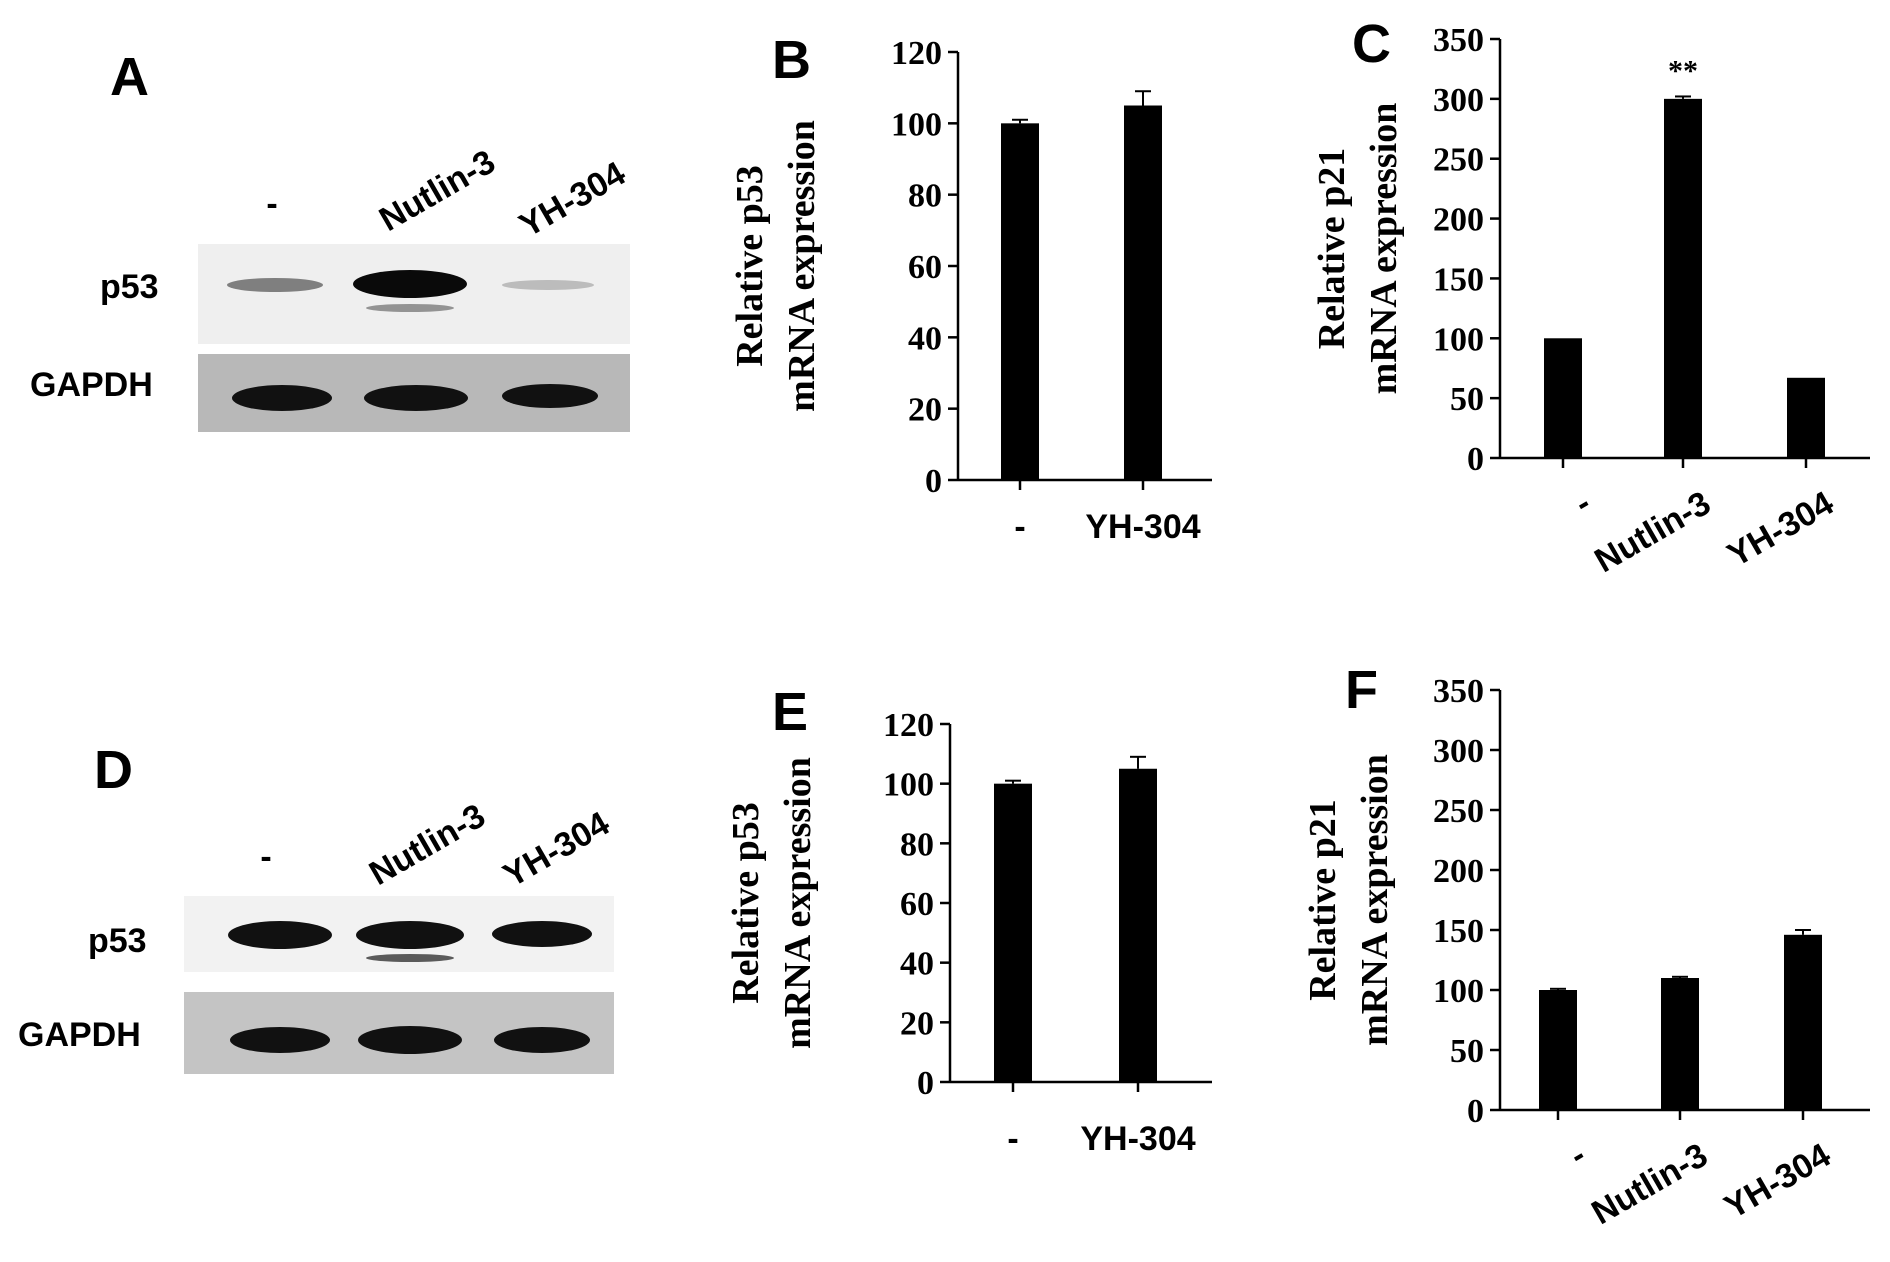  Describe the element at coordinates (113, 770) in the screenshot. I see `panel-letter-d: D` at that location.